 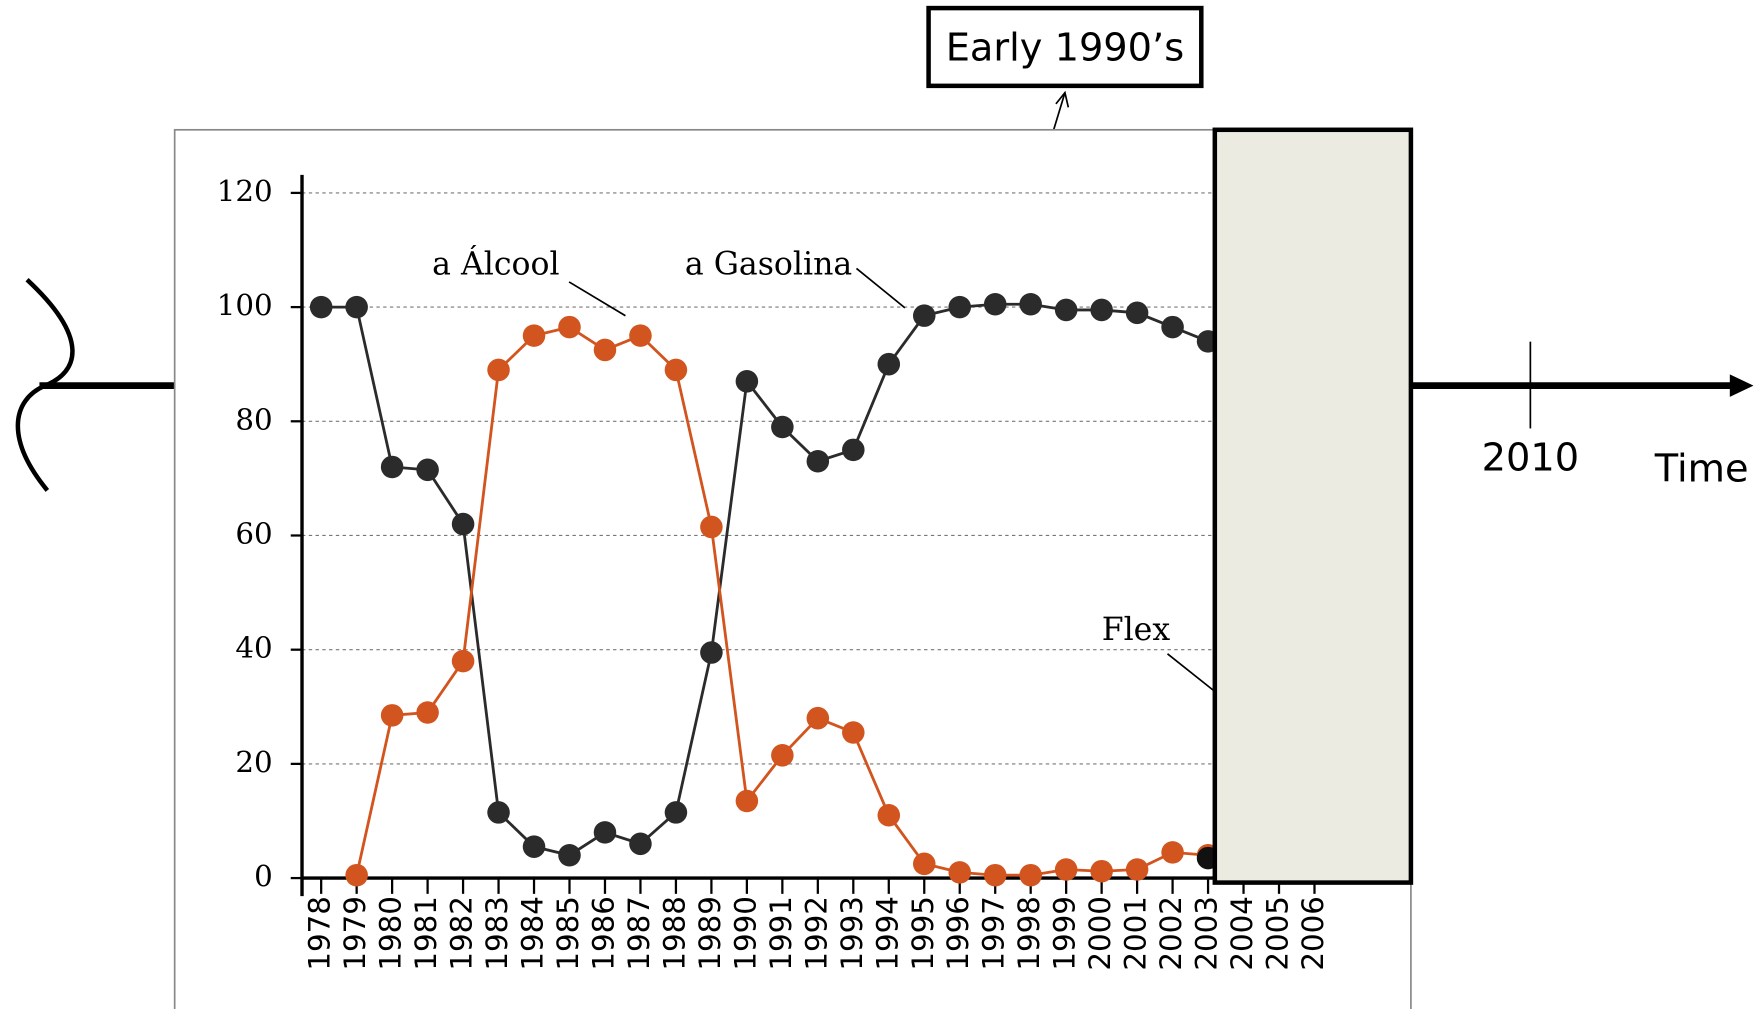 What do you see at coordinates (1741, 385) in the screenshot?
I see `timeline-arrowhead` at bounding box center [1741, 385].